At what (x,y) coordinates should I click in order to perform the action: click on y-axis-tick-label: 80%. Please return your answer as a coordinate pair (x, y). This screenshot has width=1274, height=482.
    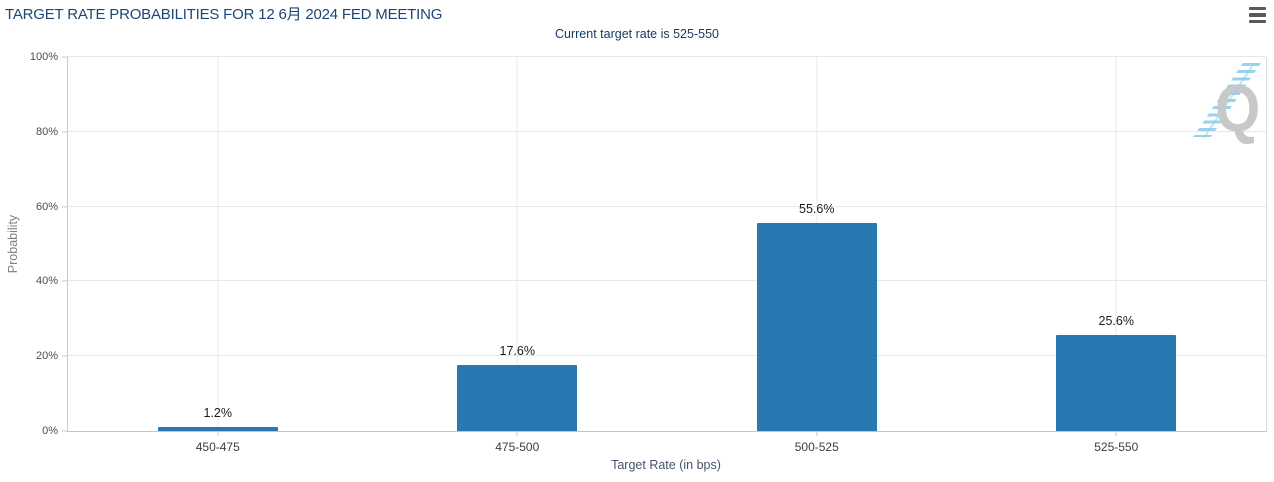
    Looking at the image, I should click on (46, 131).